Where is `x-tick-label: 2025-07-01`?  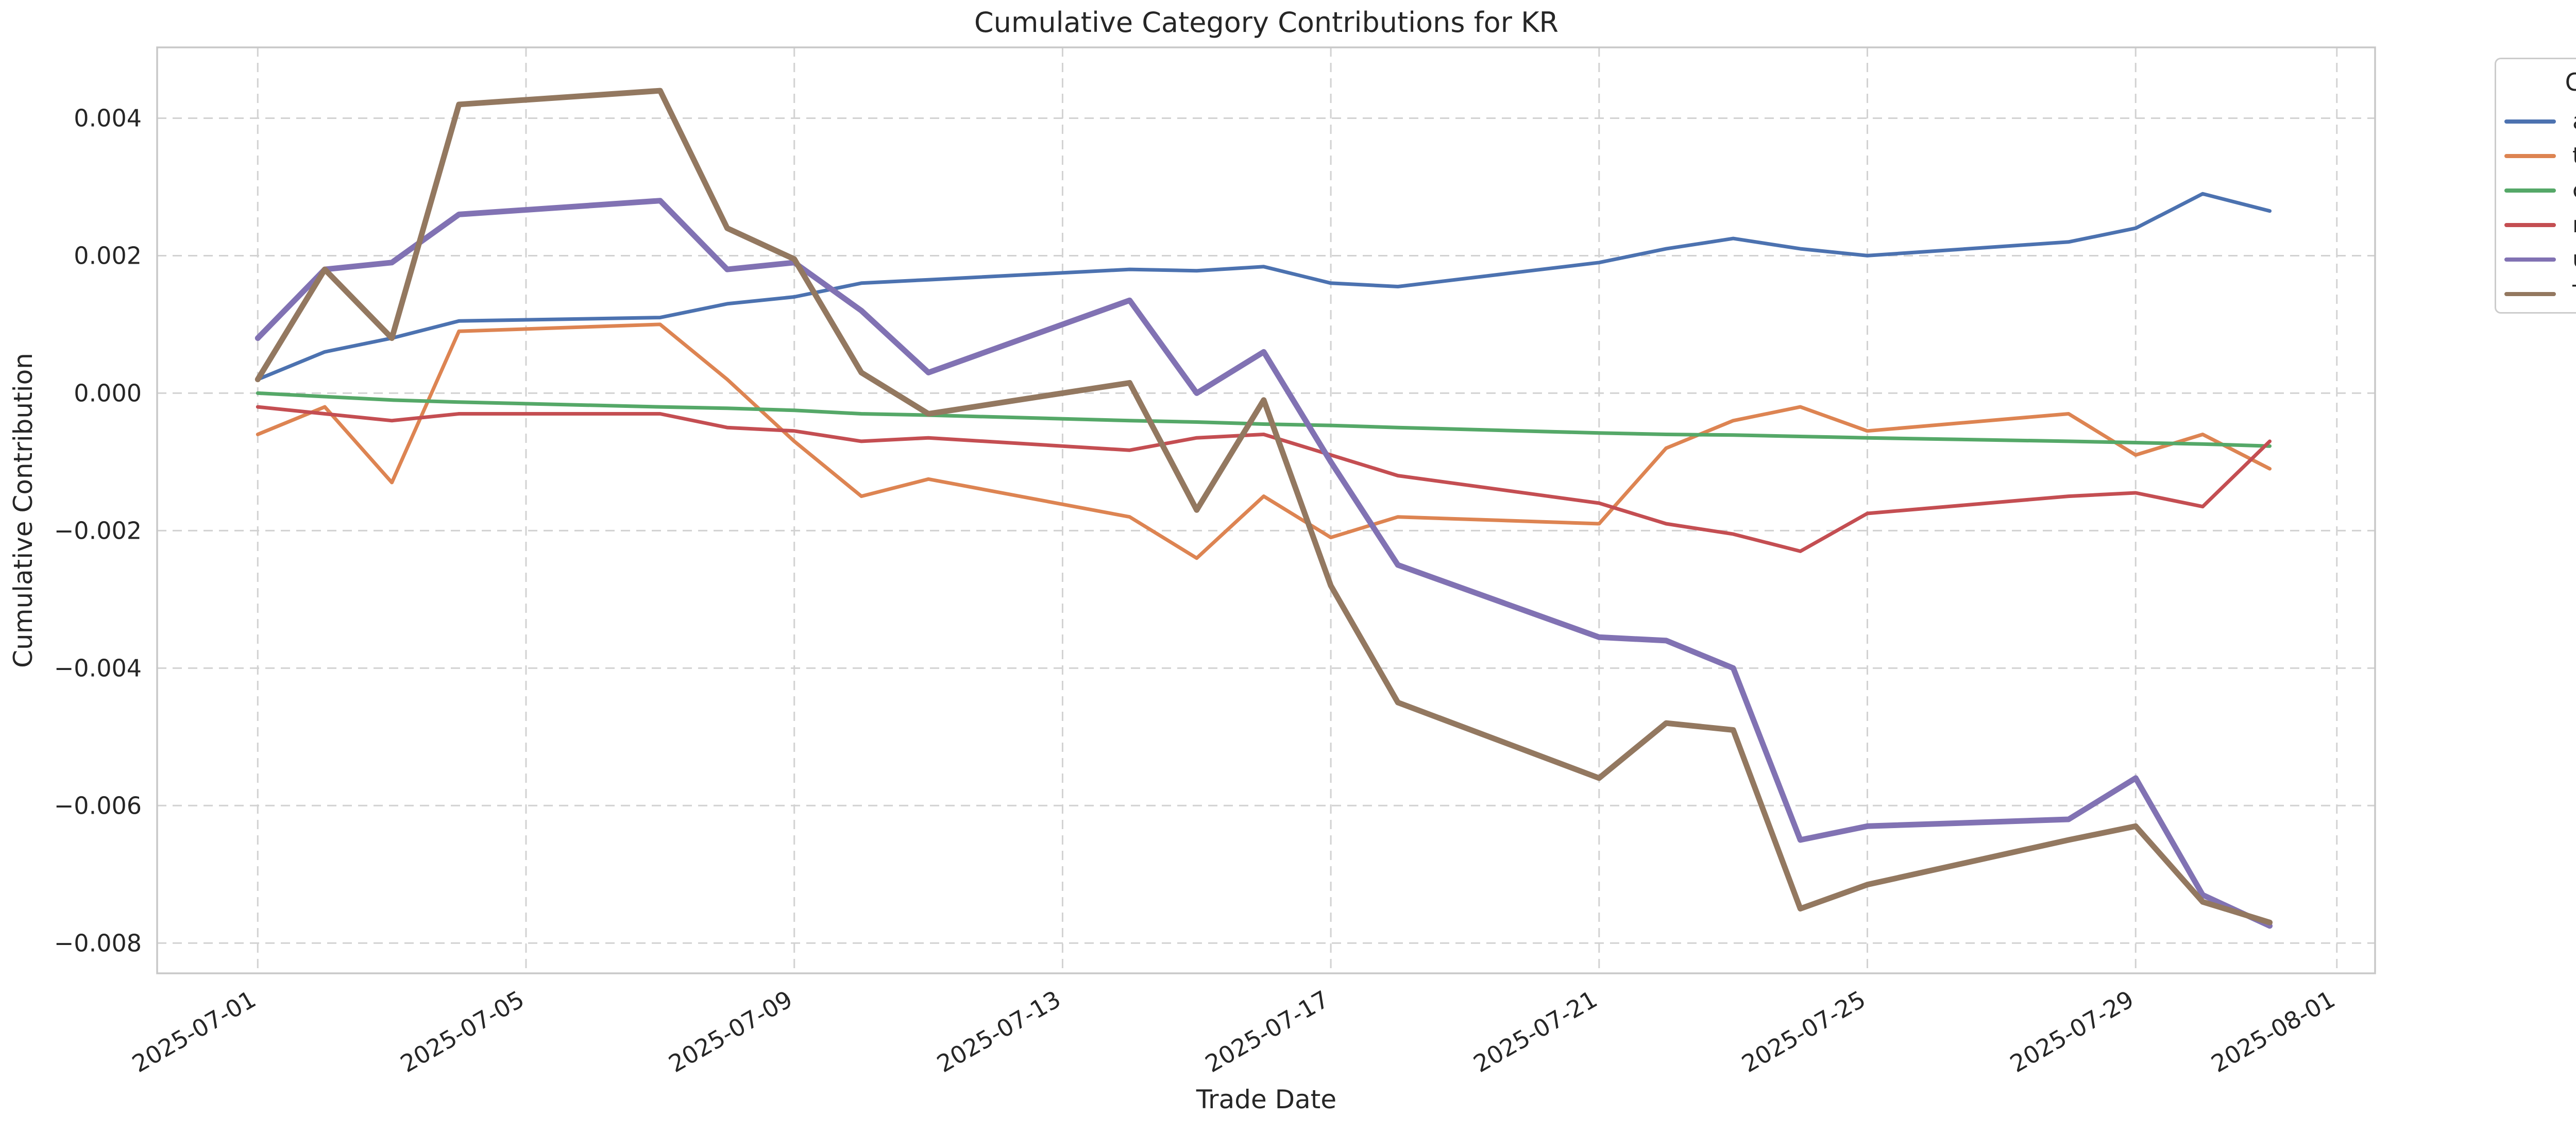
x-tick-label: 2025-07-01 is located at coordinates (194, 1032).